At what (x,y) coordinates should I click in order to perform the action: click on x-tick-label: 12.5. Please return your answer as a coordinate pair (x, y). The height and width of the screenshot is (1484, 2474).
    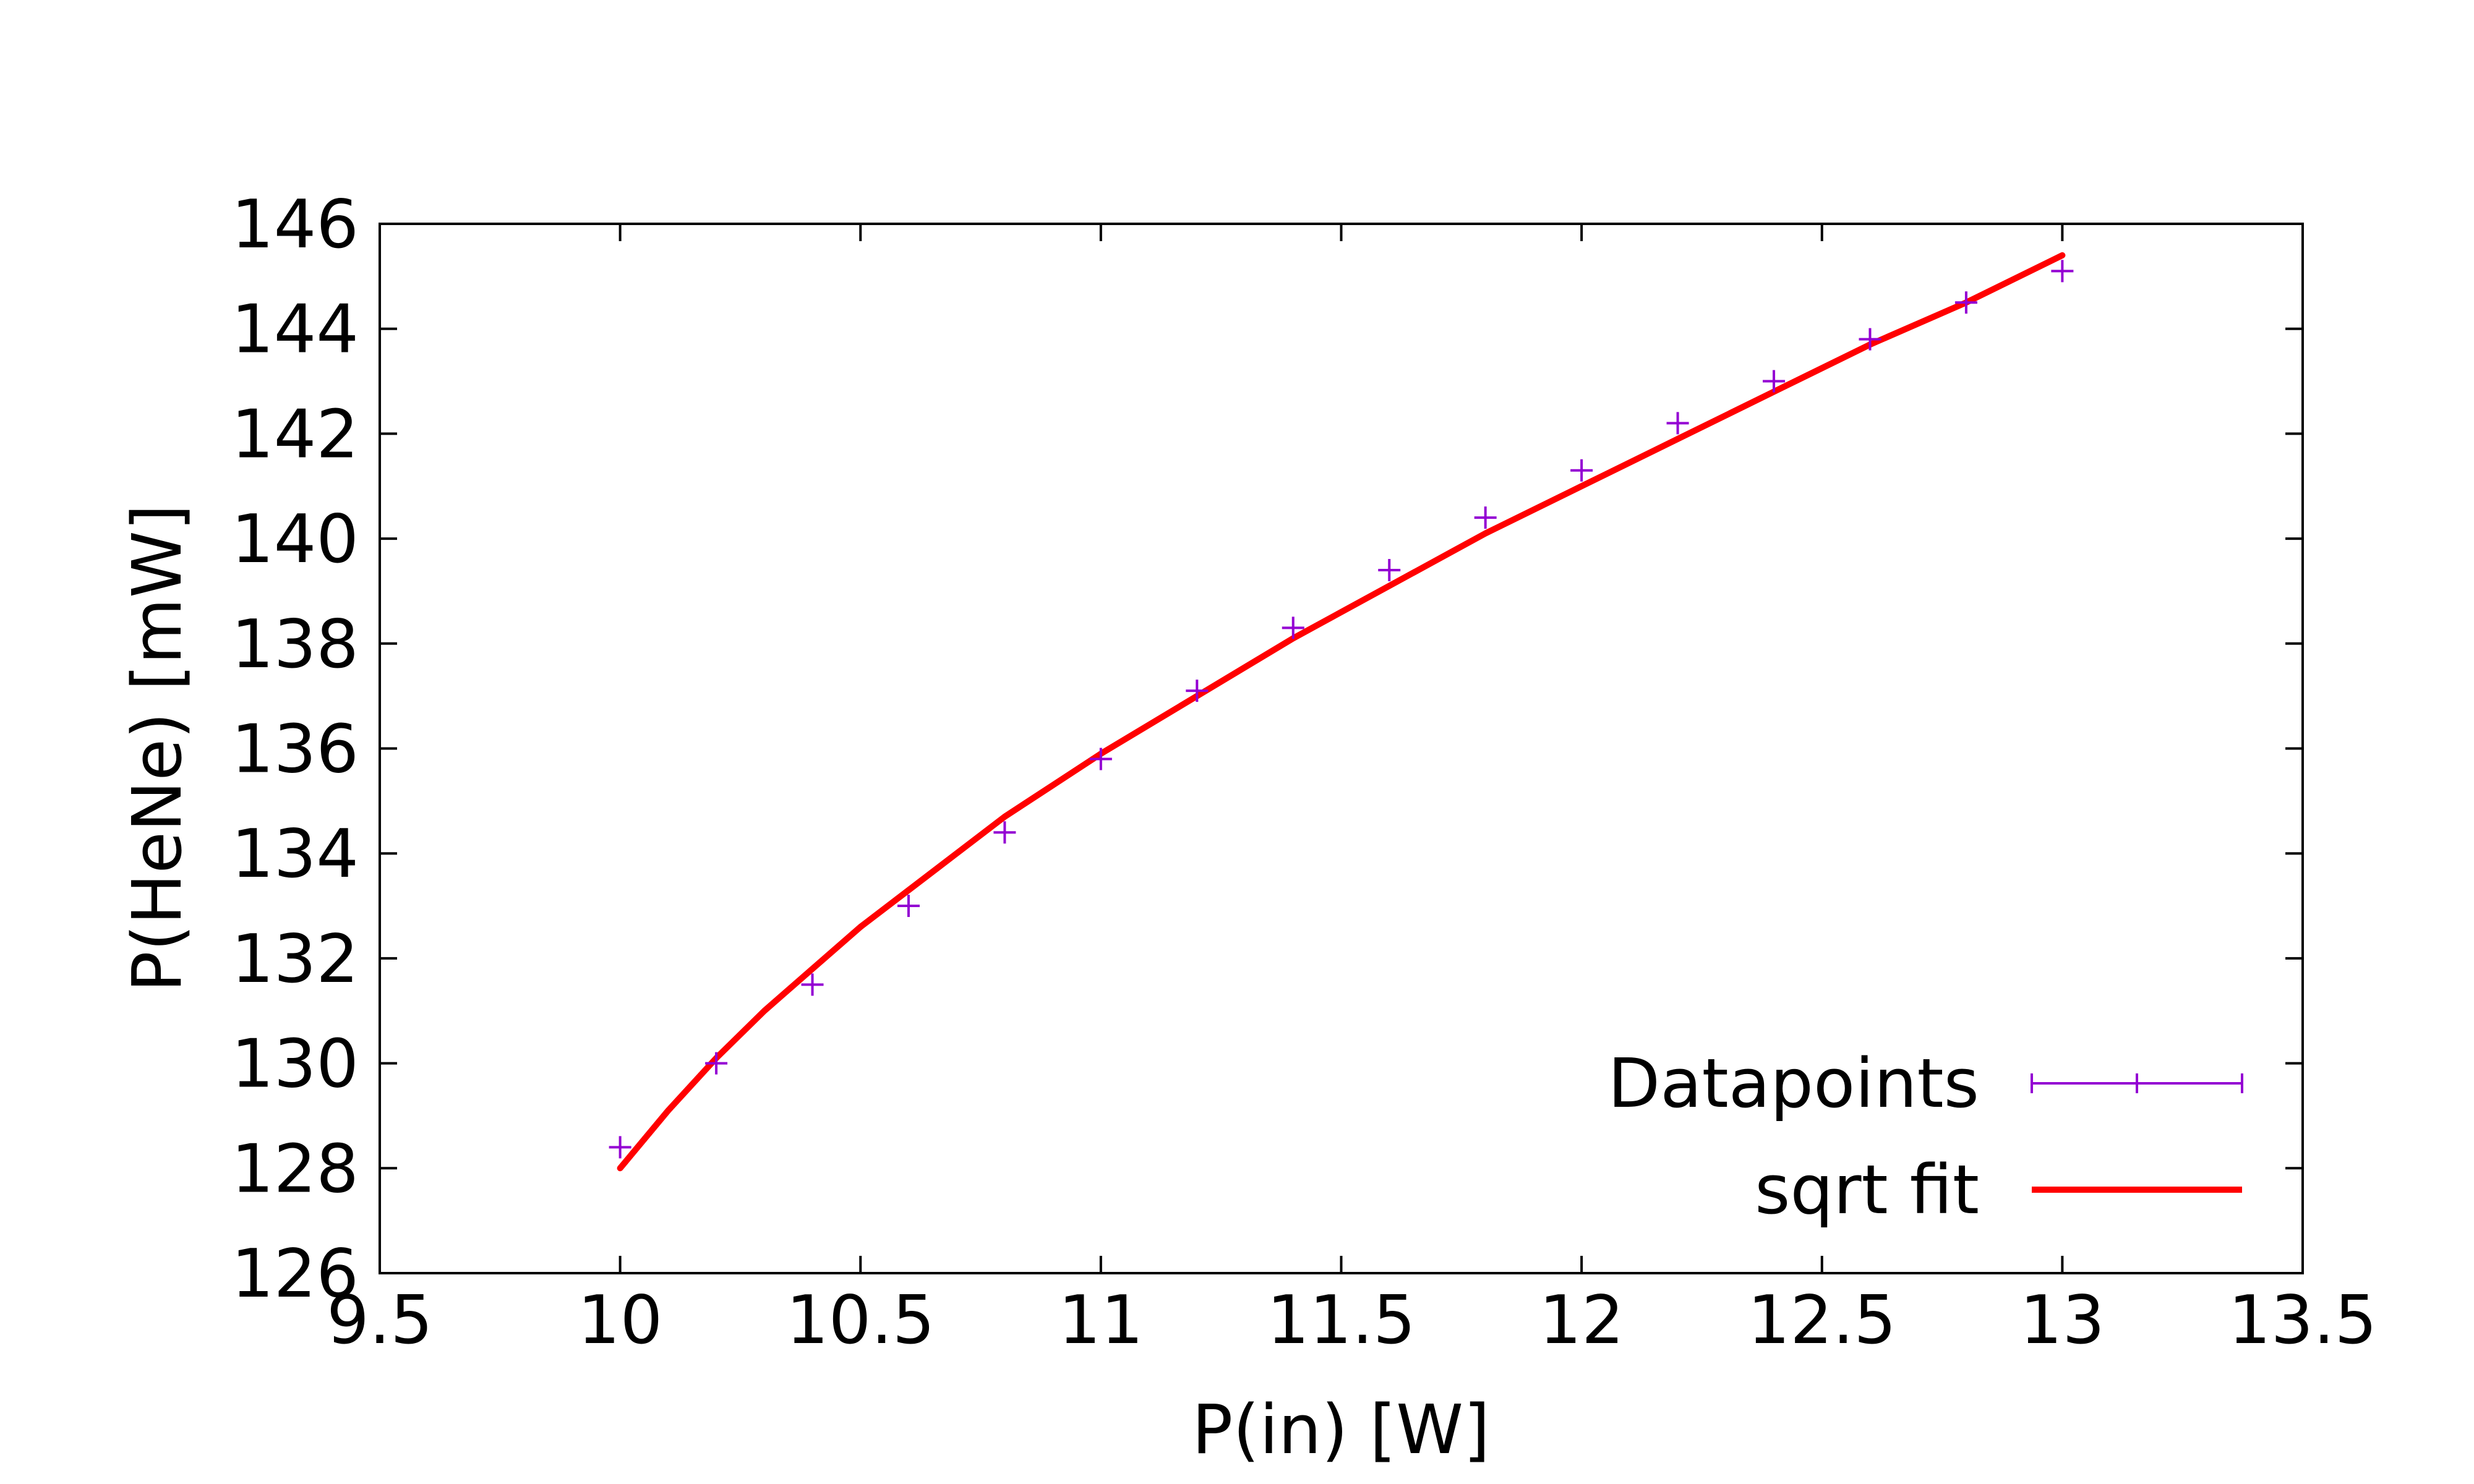
    Looking at the image, I should click on (1822, 1320).